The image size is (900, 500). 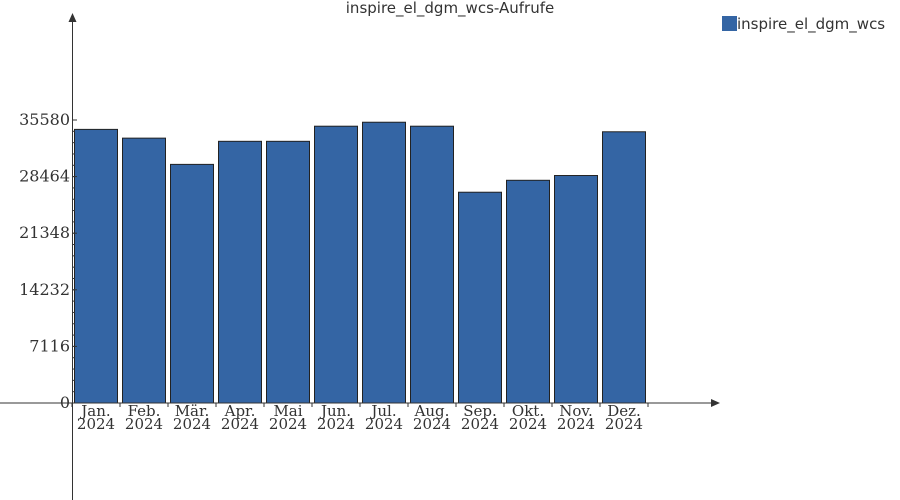 What do you see at coordinates (240, 424) in the screenshot?
I see `x-tick-label-year-3: 2024` at bounding box center [240, 424].